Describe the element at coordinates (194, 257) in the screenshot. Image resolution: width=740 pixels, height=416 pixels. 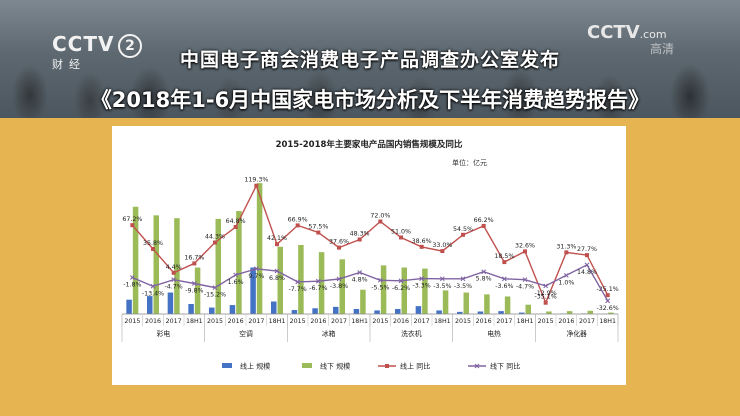
I see `online-yoy-data-label: 16.7%` at that location.